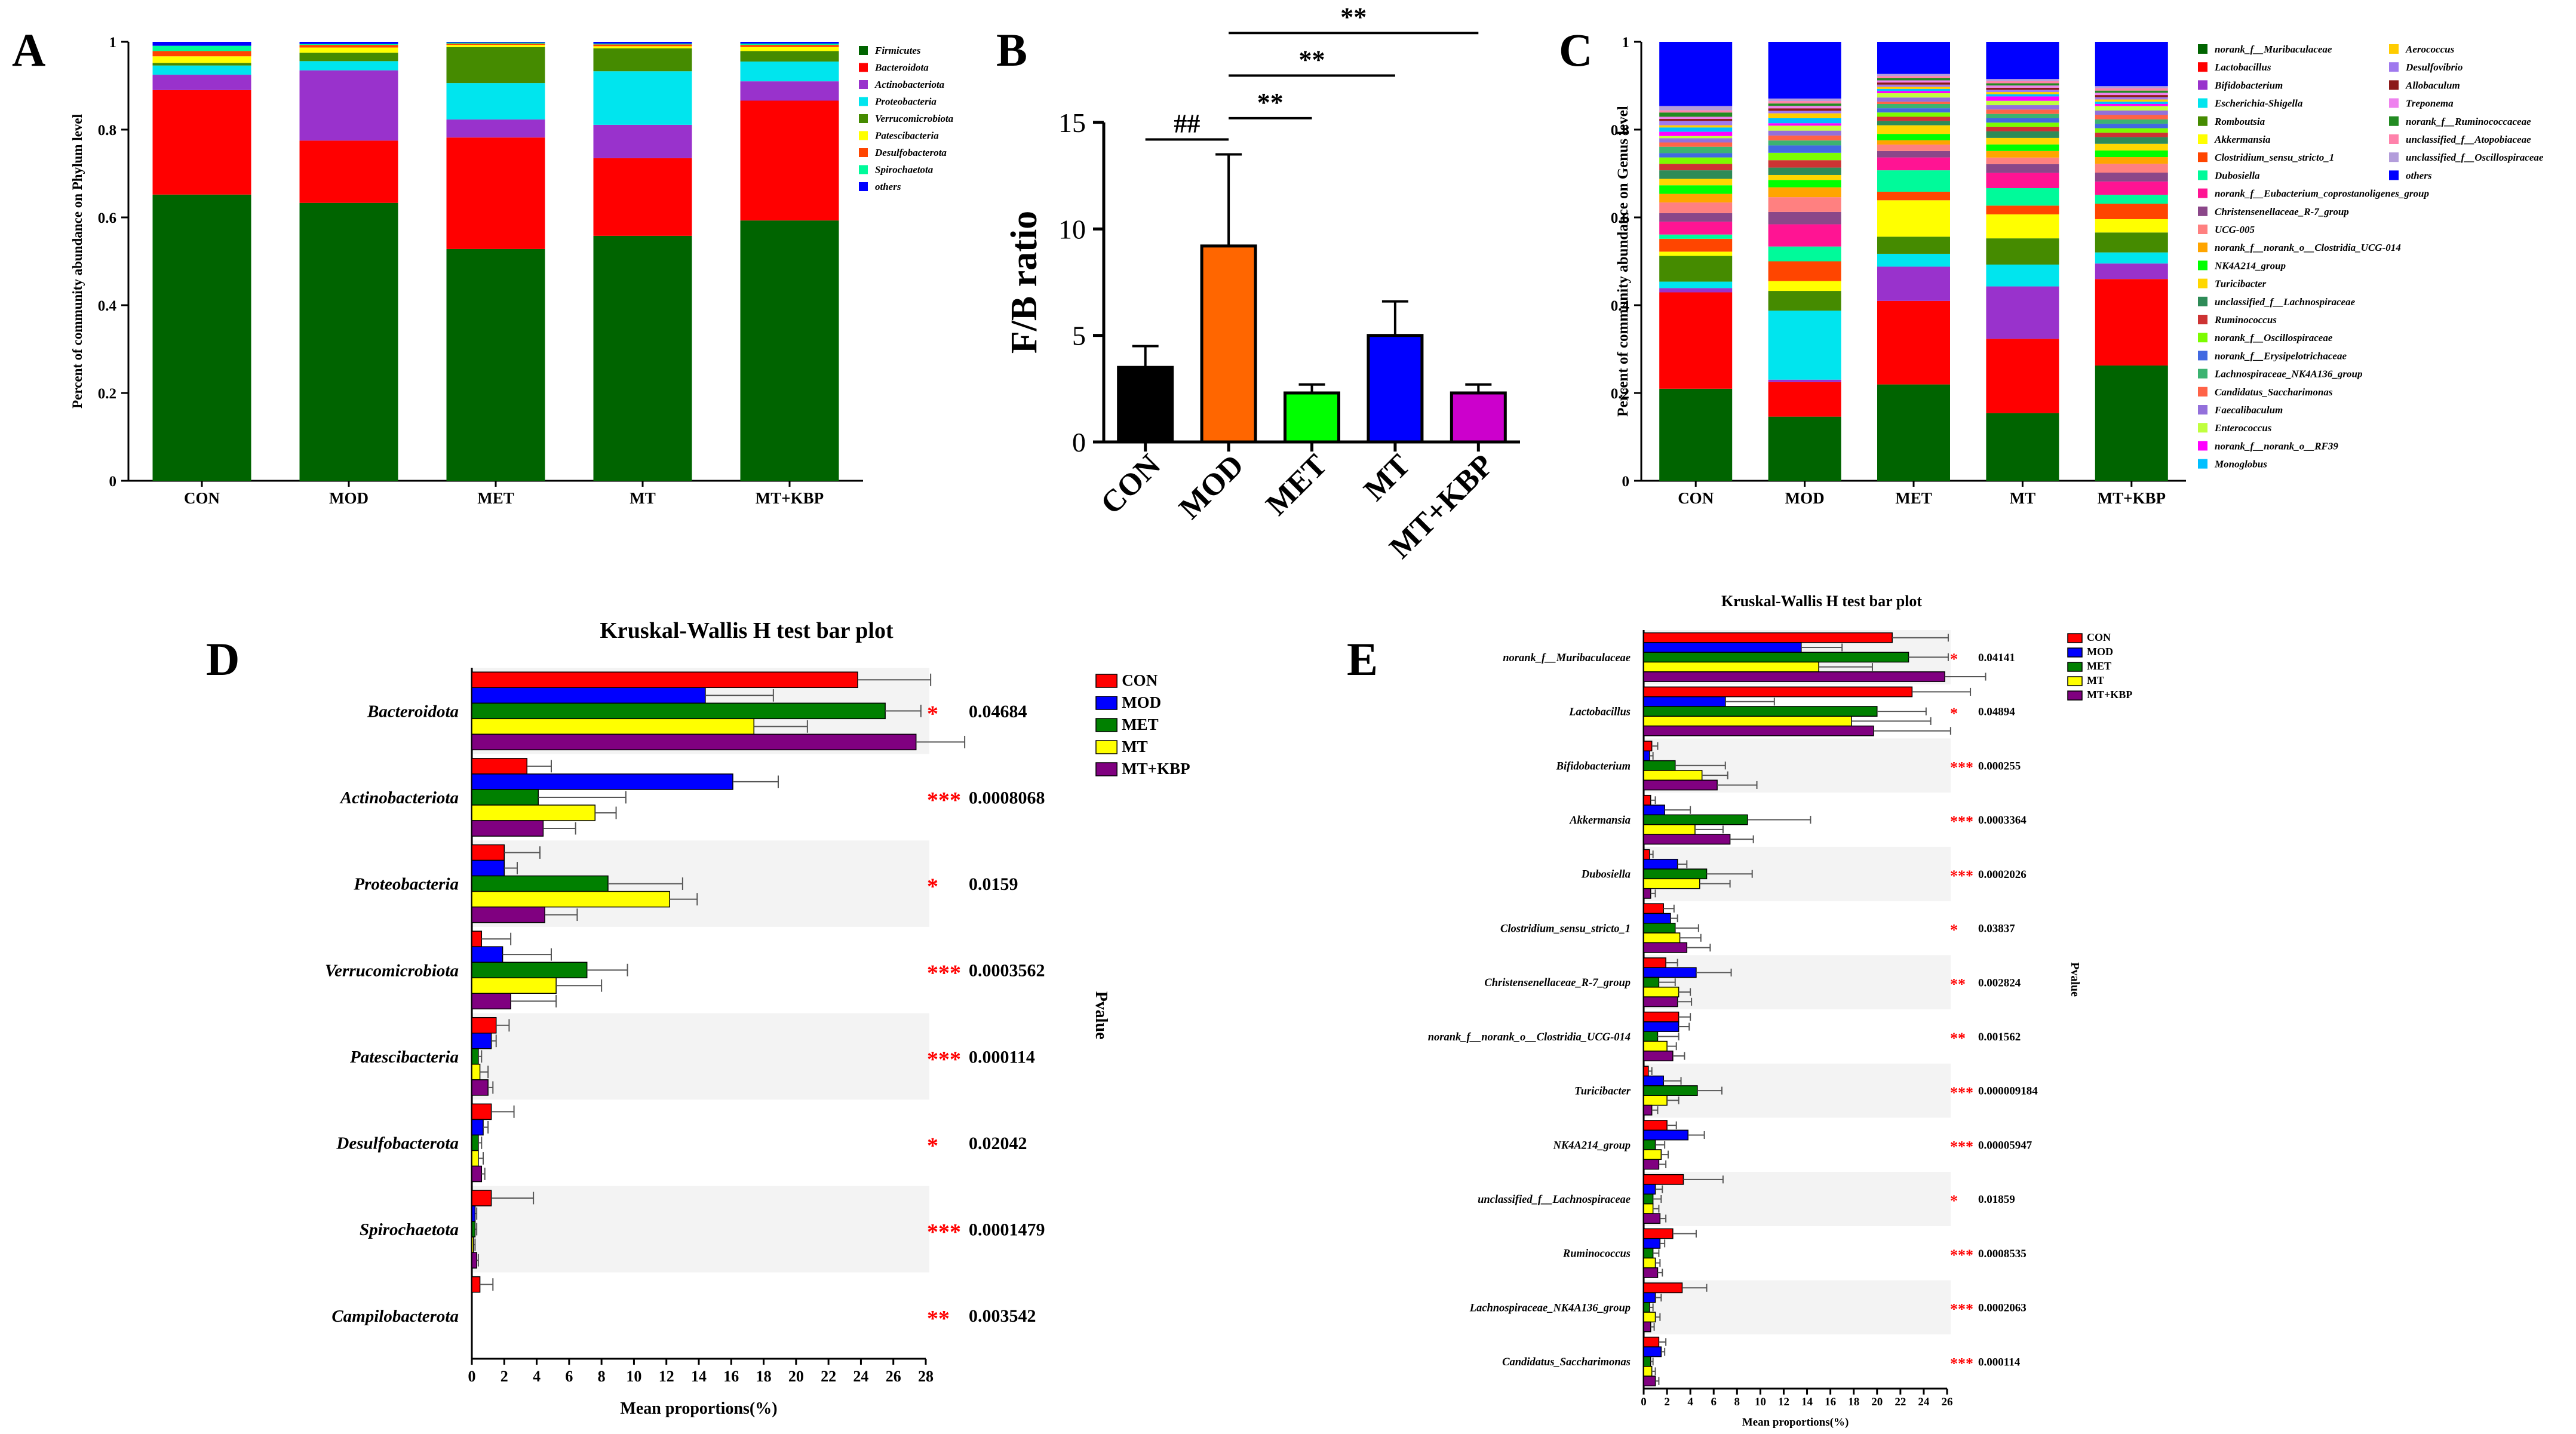 This screenshot has height=1434, width=2576. I want to click on bar-segment-mod-bacteroidota, so click(348, 171).